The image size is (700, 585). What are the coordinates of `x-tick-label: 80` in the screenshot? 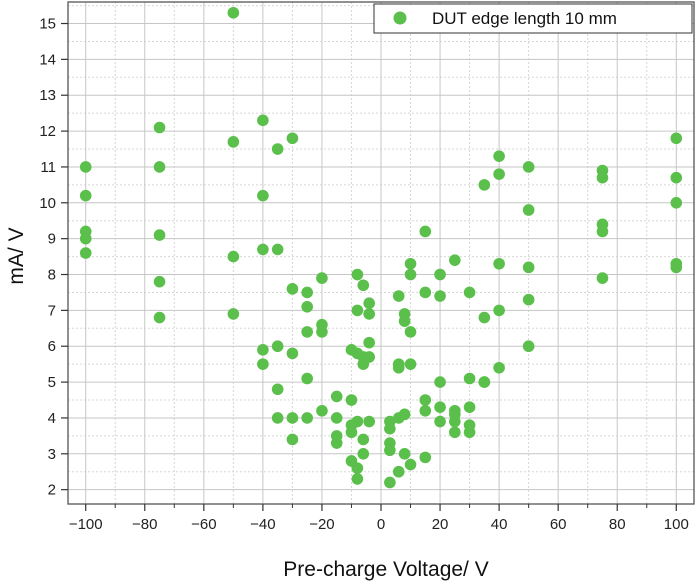 It's located at (617, 524).